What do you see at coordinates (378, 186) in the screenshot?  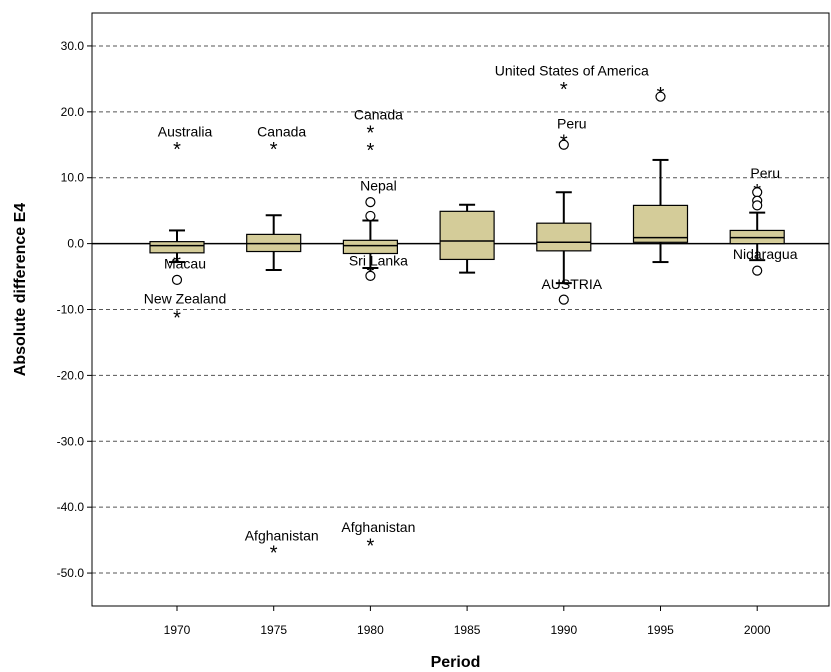 I see `outlier-label: Nepal` at bounding box center [378, 186].